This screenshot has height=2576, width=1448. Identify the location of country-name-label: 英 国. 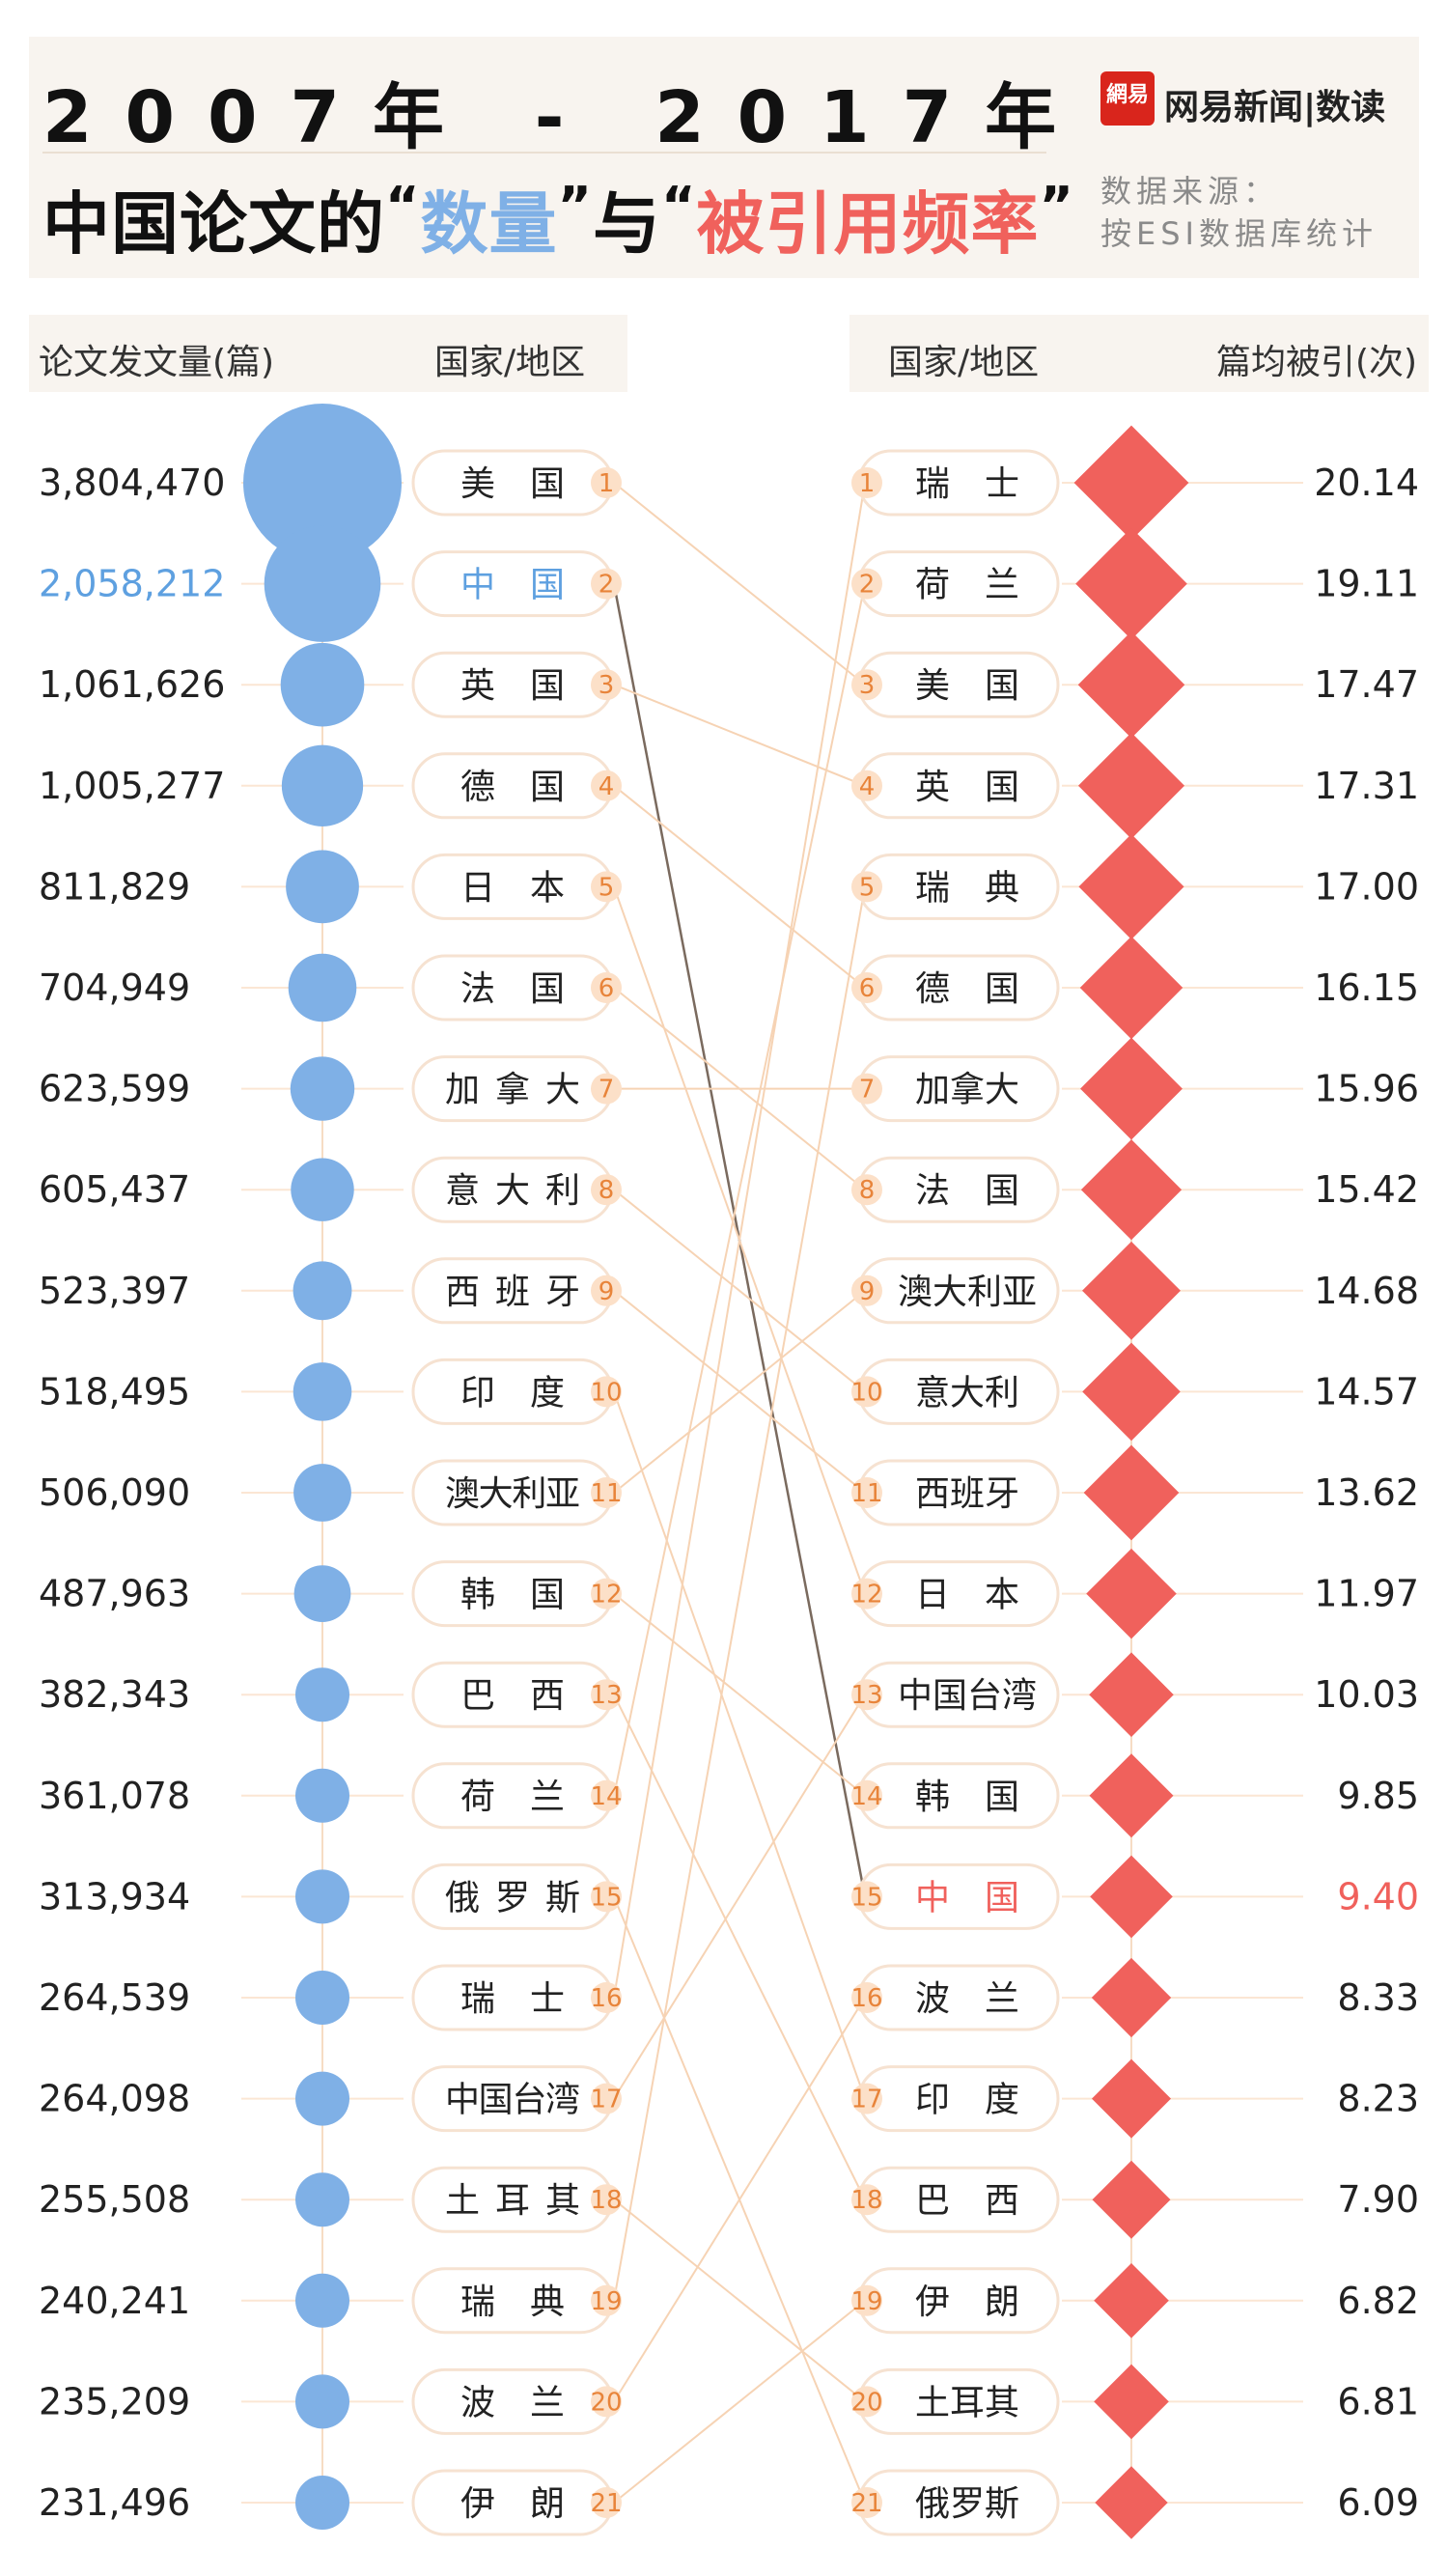
(967, 788).